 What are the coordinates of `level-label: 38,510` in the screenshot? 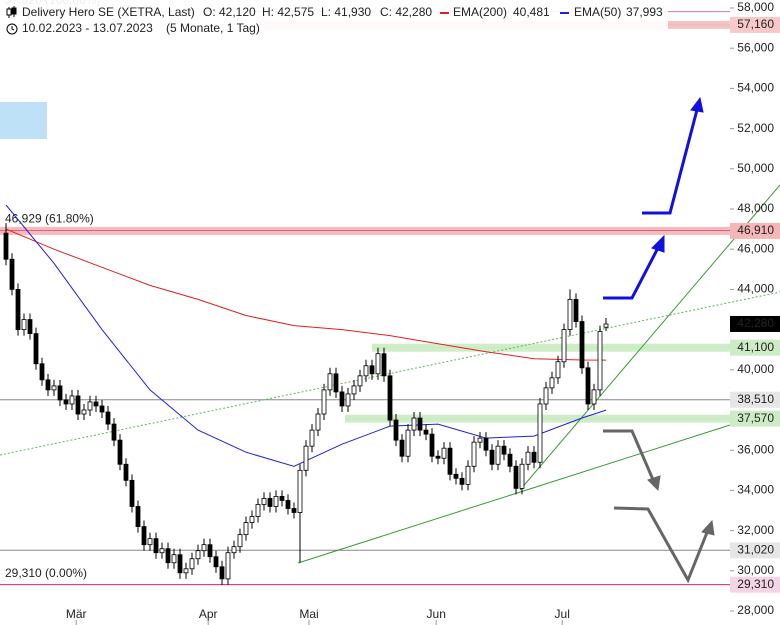 It's located at (755, 399).